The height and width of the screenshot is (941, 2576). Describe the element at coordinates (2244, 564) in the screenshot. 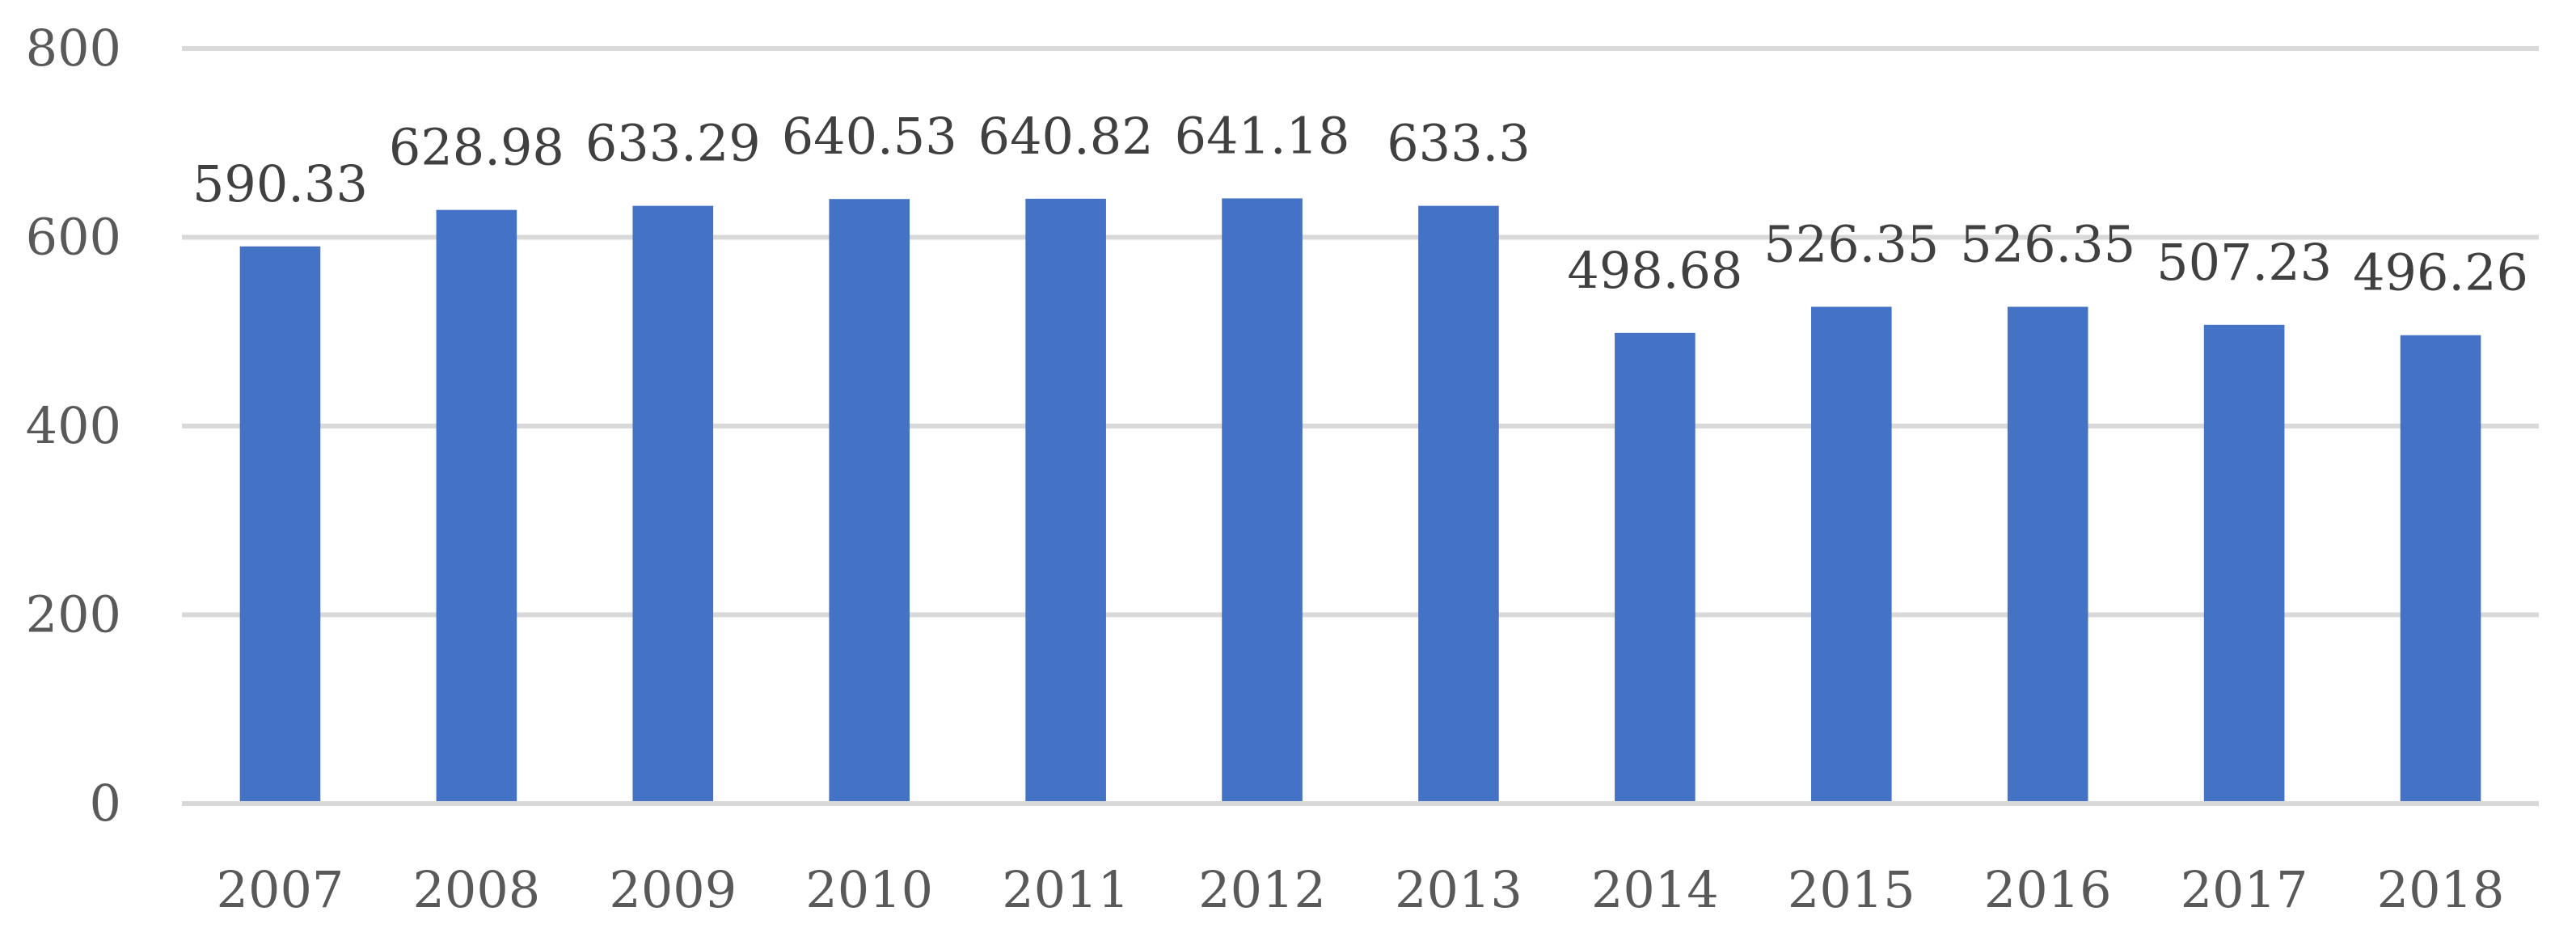

I see `bar-2017` at that location.